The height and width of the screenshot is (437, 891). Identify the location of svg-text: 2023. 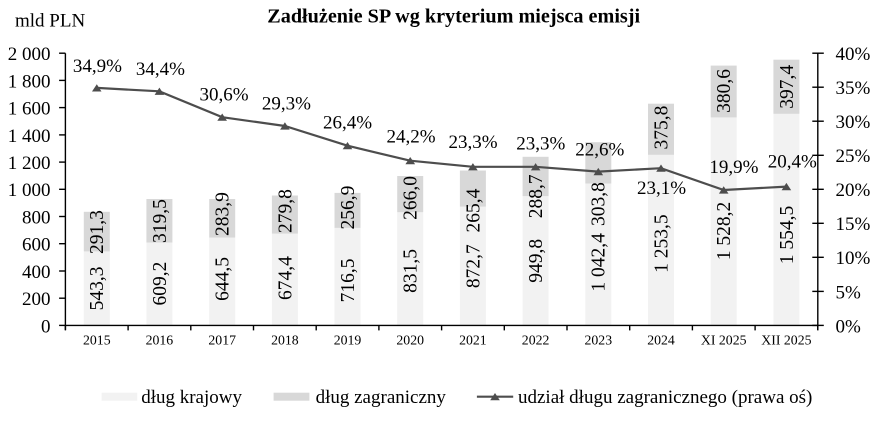
(599, 339).